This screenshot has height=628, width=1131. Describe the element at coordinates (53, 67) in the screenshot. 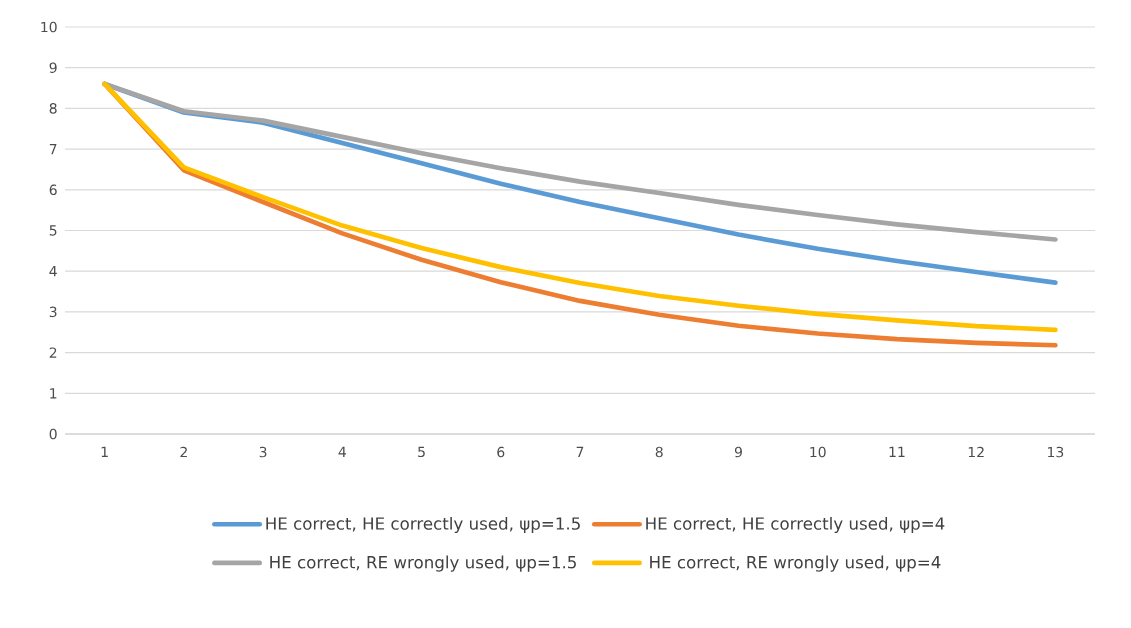

I see `y-tick-label: 9` at that location.